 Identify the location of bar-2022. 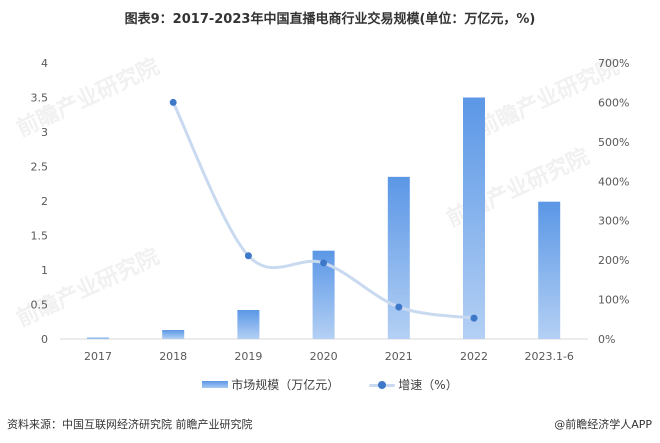
(474, 218).